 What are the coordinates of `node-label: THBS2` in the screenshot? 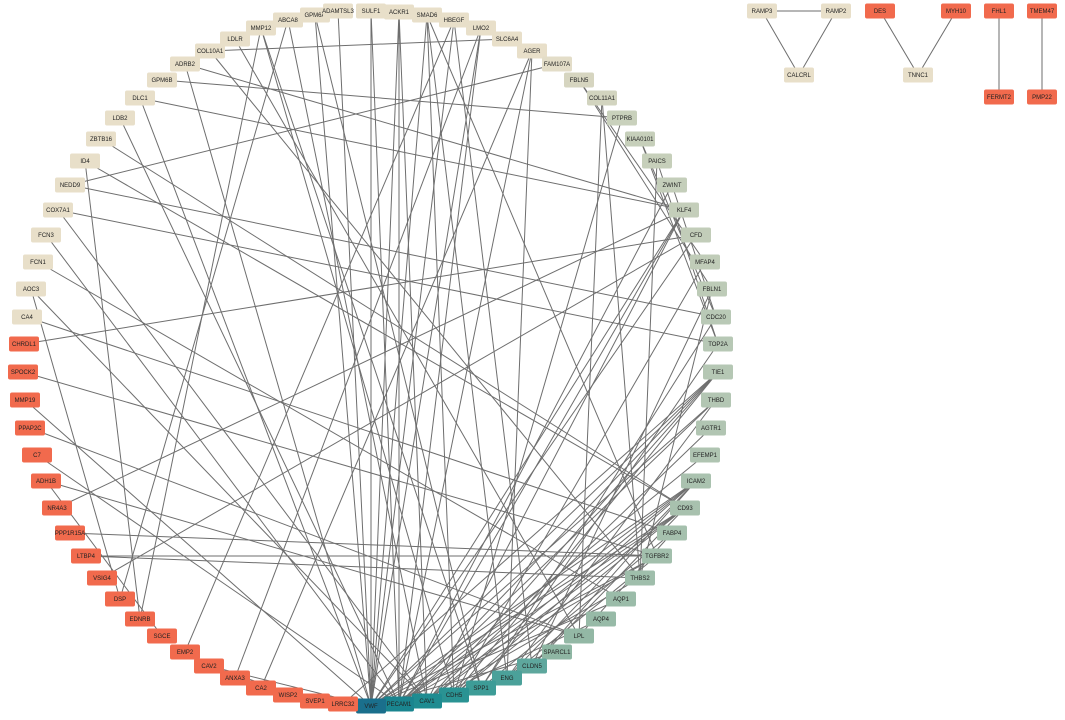 It's located at (640, 579).